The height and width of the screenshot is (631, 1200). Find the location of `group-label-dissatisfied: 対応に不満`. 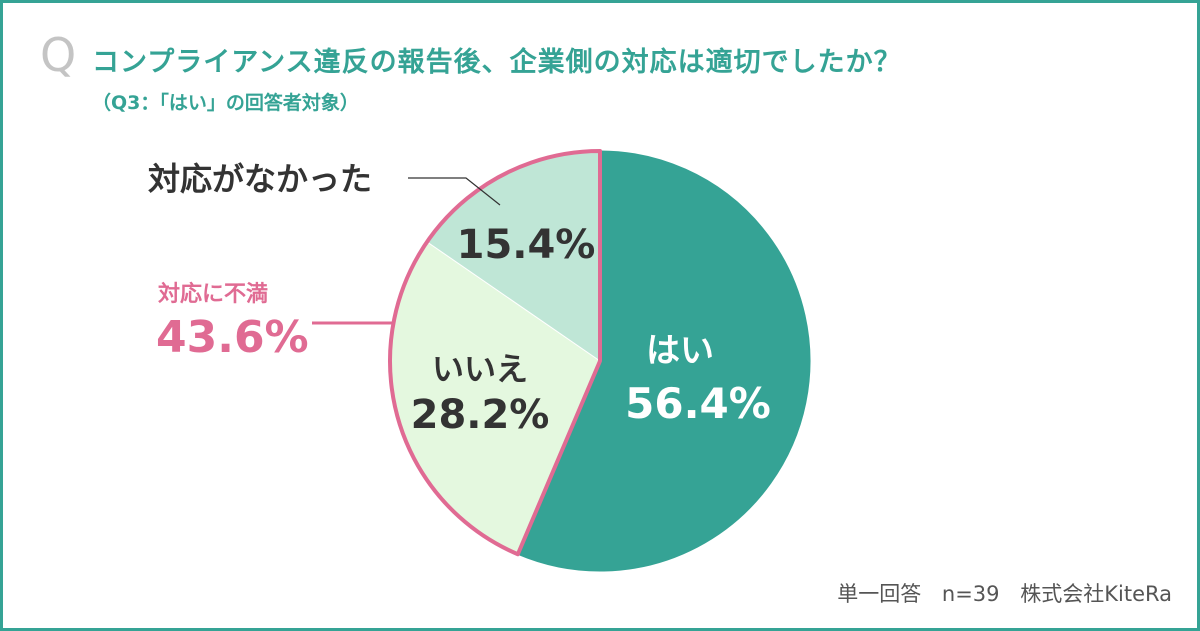

group-label-dissatisfied: 対応に不満 is located at coordinates (213, 294).